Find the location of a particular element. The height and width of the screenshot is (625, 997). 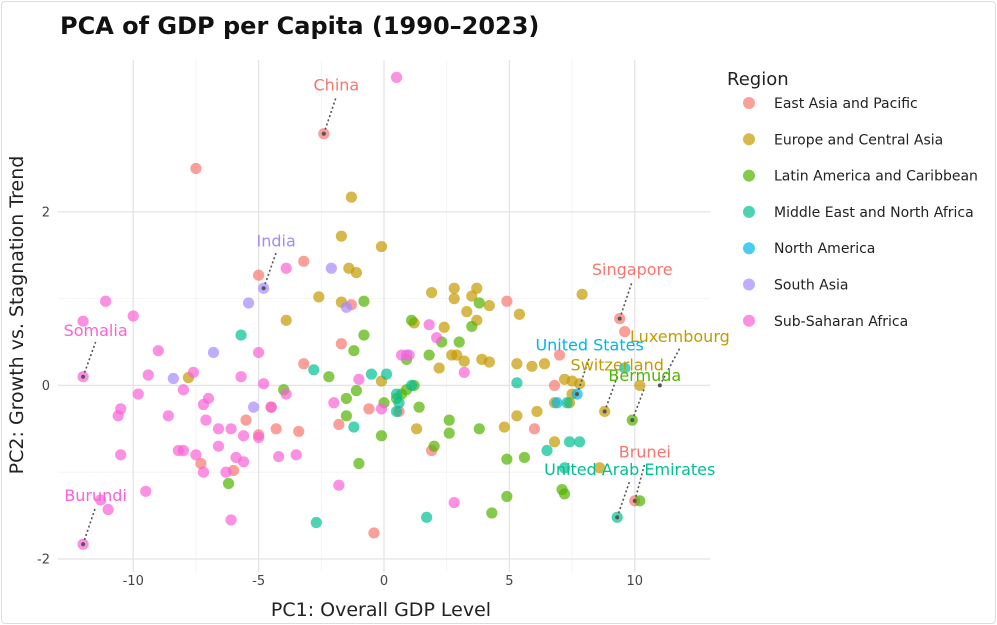

point-label: Bermuda is located at coordinates (644, 375).